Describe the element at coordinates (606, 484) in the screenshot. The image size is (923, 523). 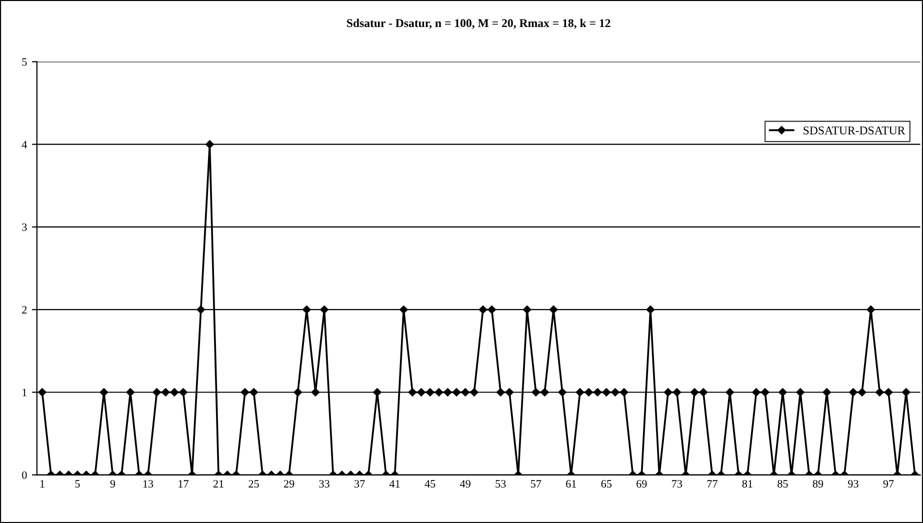
I see `x-tick-label: 65` at that location.